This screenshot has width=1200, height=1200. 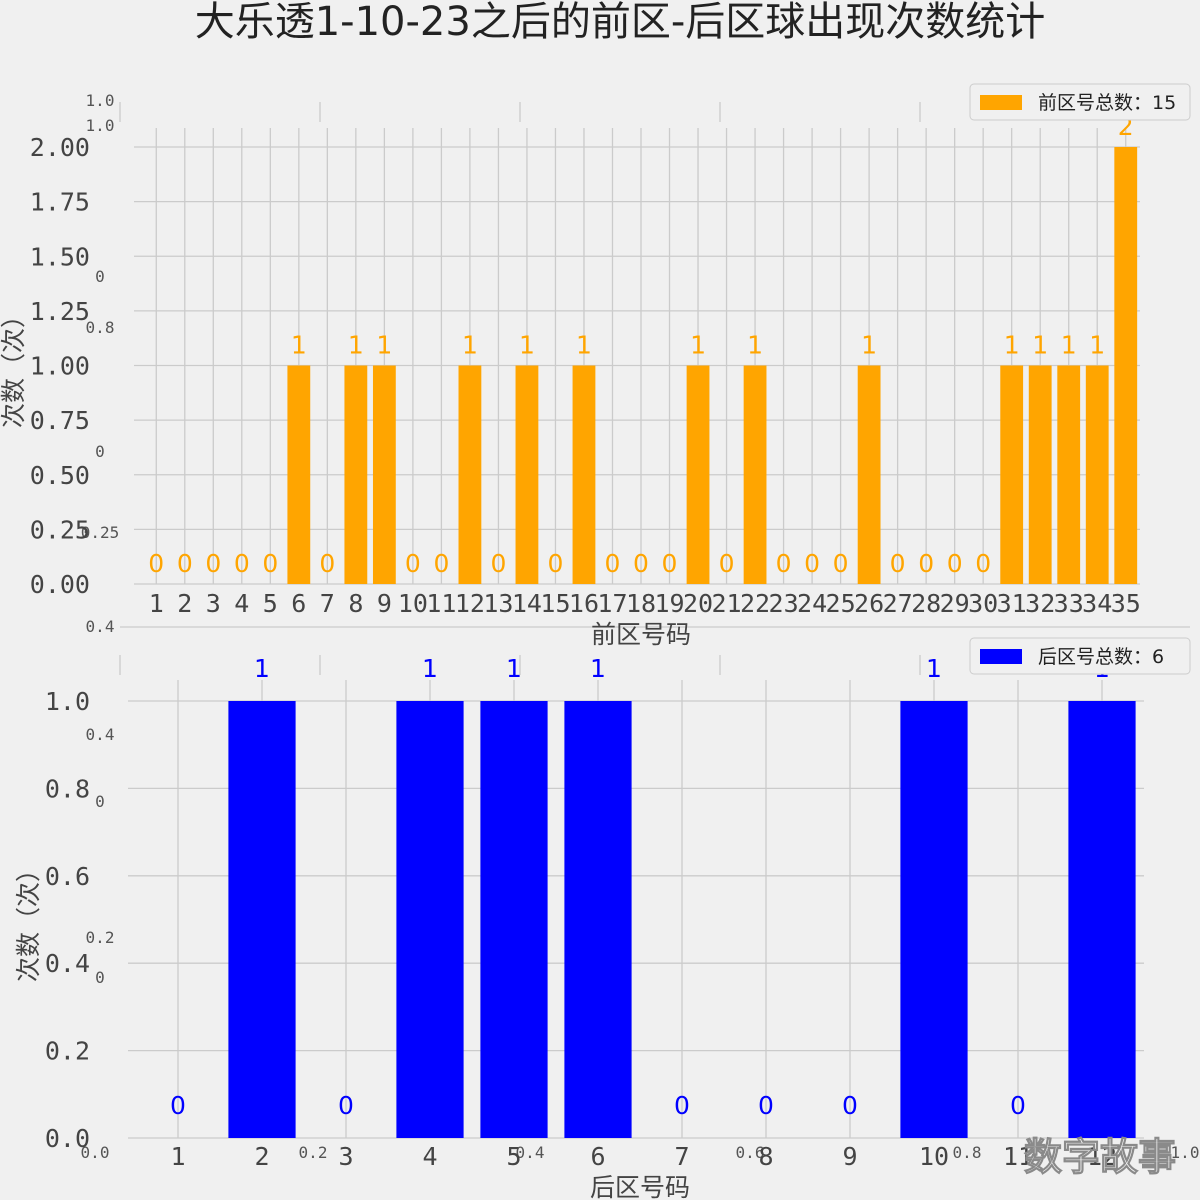 What do you see at coordinates (726, 603) in the screenshot?
I see `x-tick-label: 21` at bounding box center [726, 603].